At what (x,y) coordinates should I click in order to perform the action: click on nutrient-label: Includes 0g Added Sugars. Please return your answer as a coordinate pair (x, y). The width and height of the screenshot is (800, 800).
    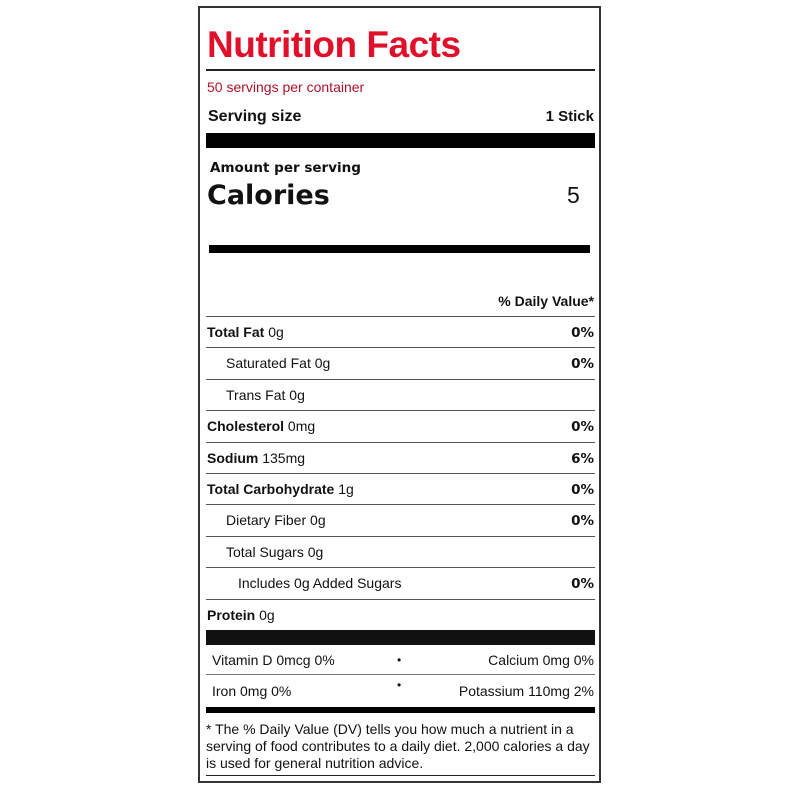
    Looking at the image, I should click on (320, 583).